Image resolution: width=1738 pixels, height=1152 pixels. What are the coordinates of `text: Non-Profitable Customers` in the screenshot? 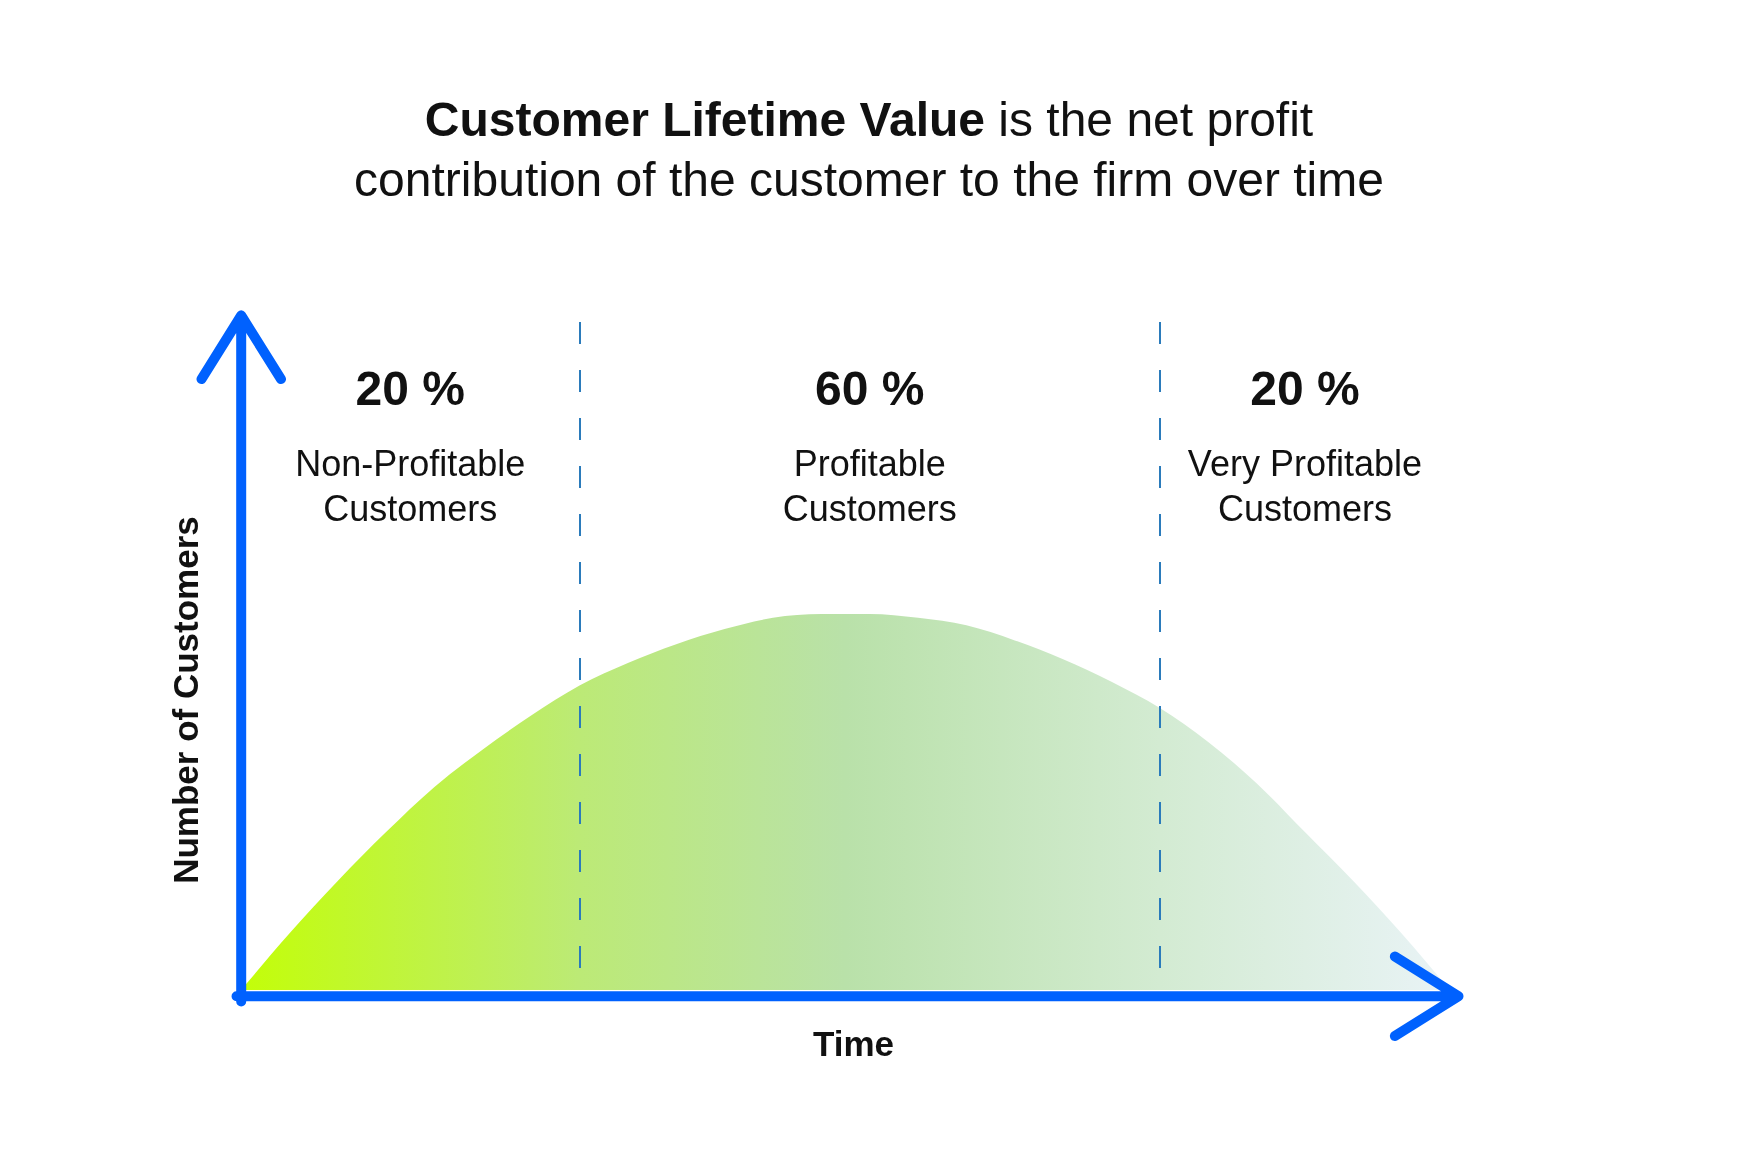 It's located at (410, 485).